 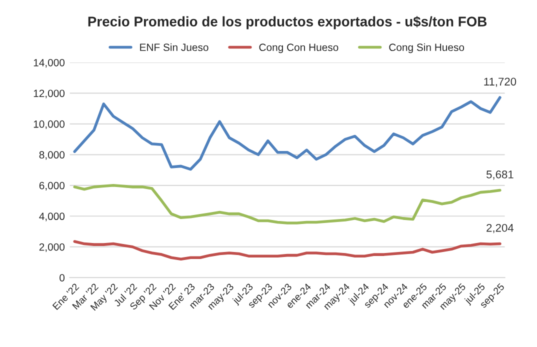 I want to click on y-tick-label: 0, so click(x=62, y=278).